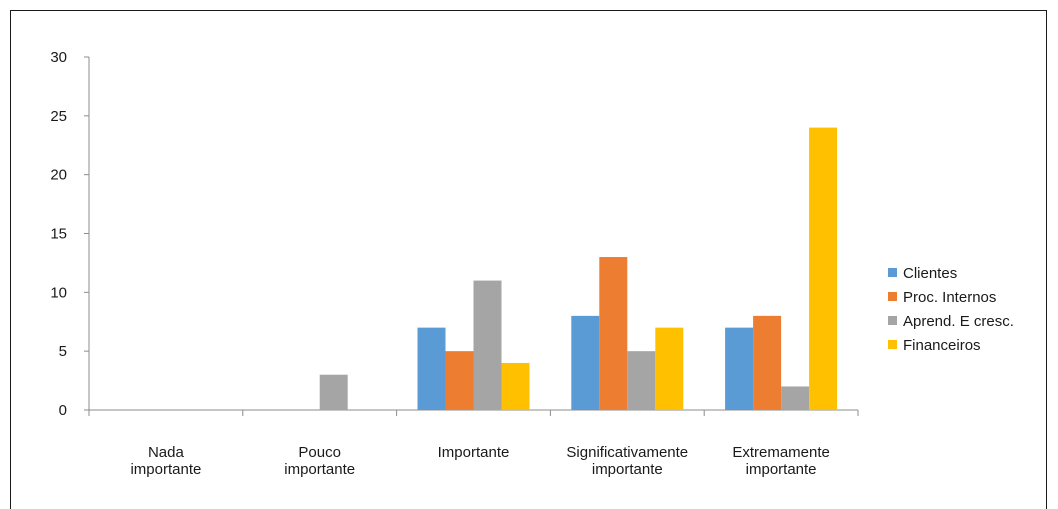  Describe the element at coordinates (58, 116) in the screenshot. I see `y-tick-label: 25` at that location.